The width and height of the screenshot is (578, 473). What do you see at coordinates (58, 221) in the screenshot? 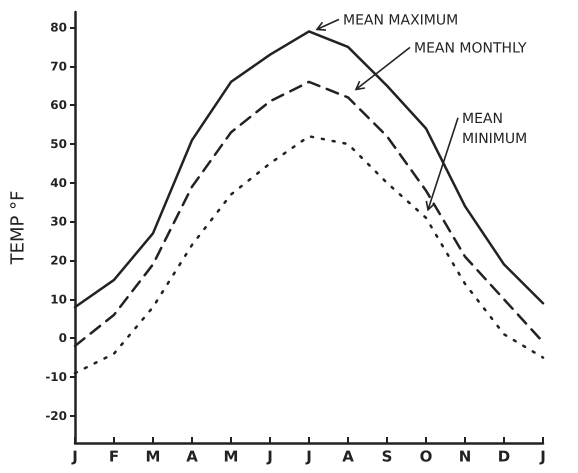
I see `y-tick-label: 30` at bounding box center [58, 221].